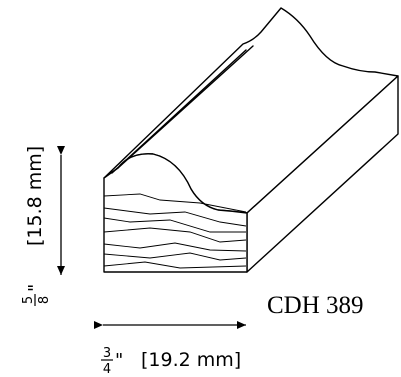 This screenshot has width=401, height=377. Describe the element at coordinates (175, 231) in the screenshot. I see `wood-grain` at that location.